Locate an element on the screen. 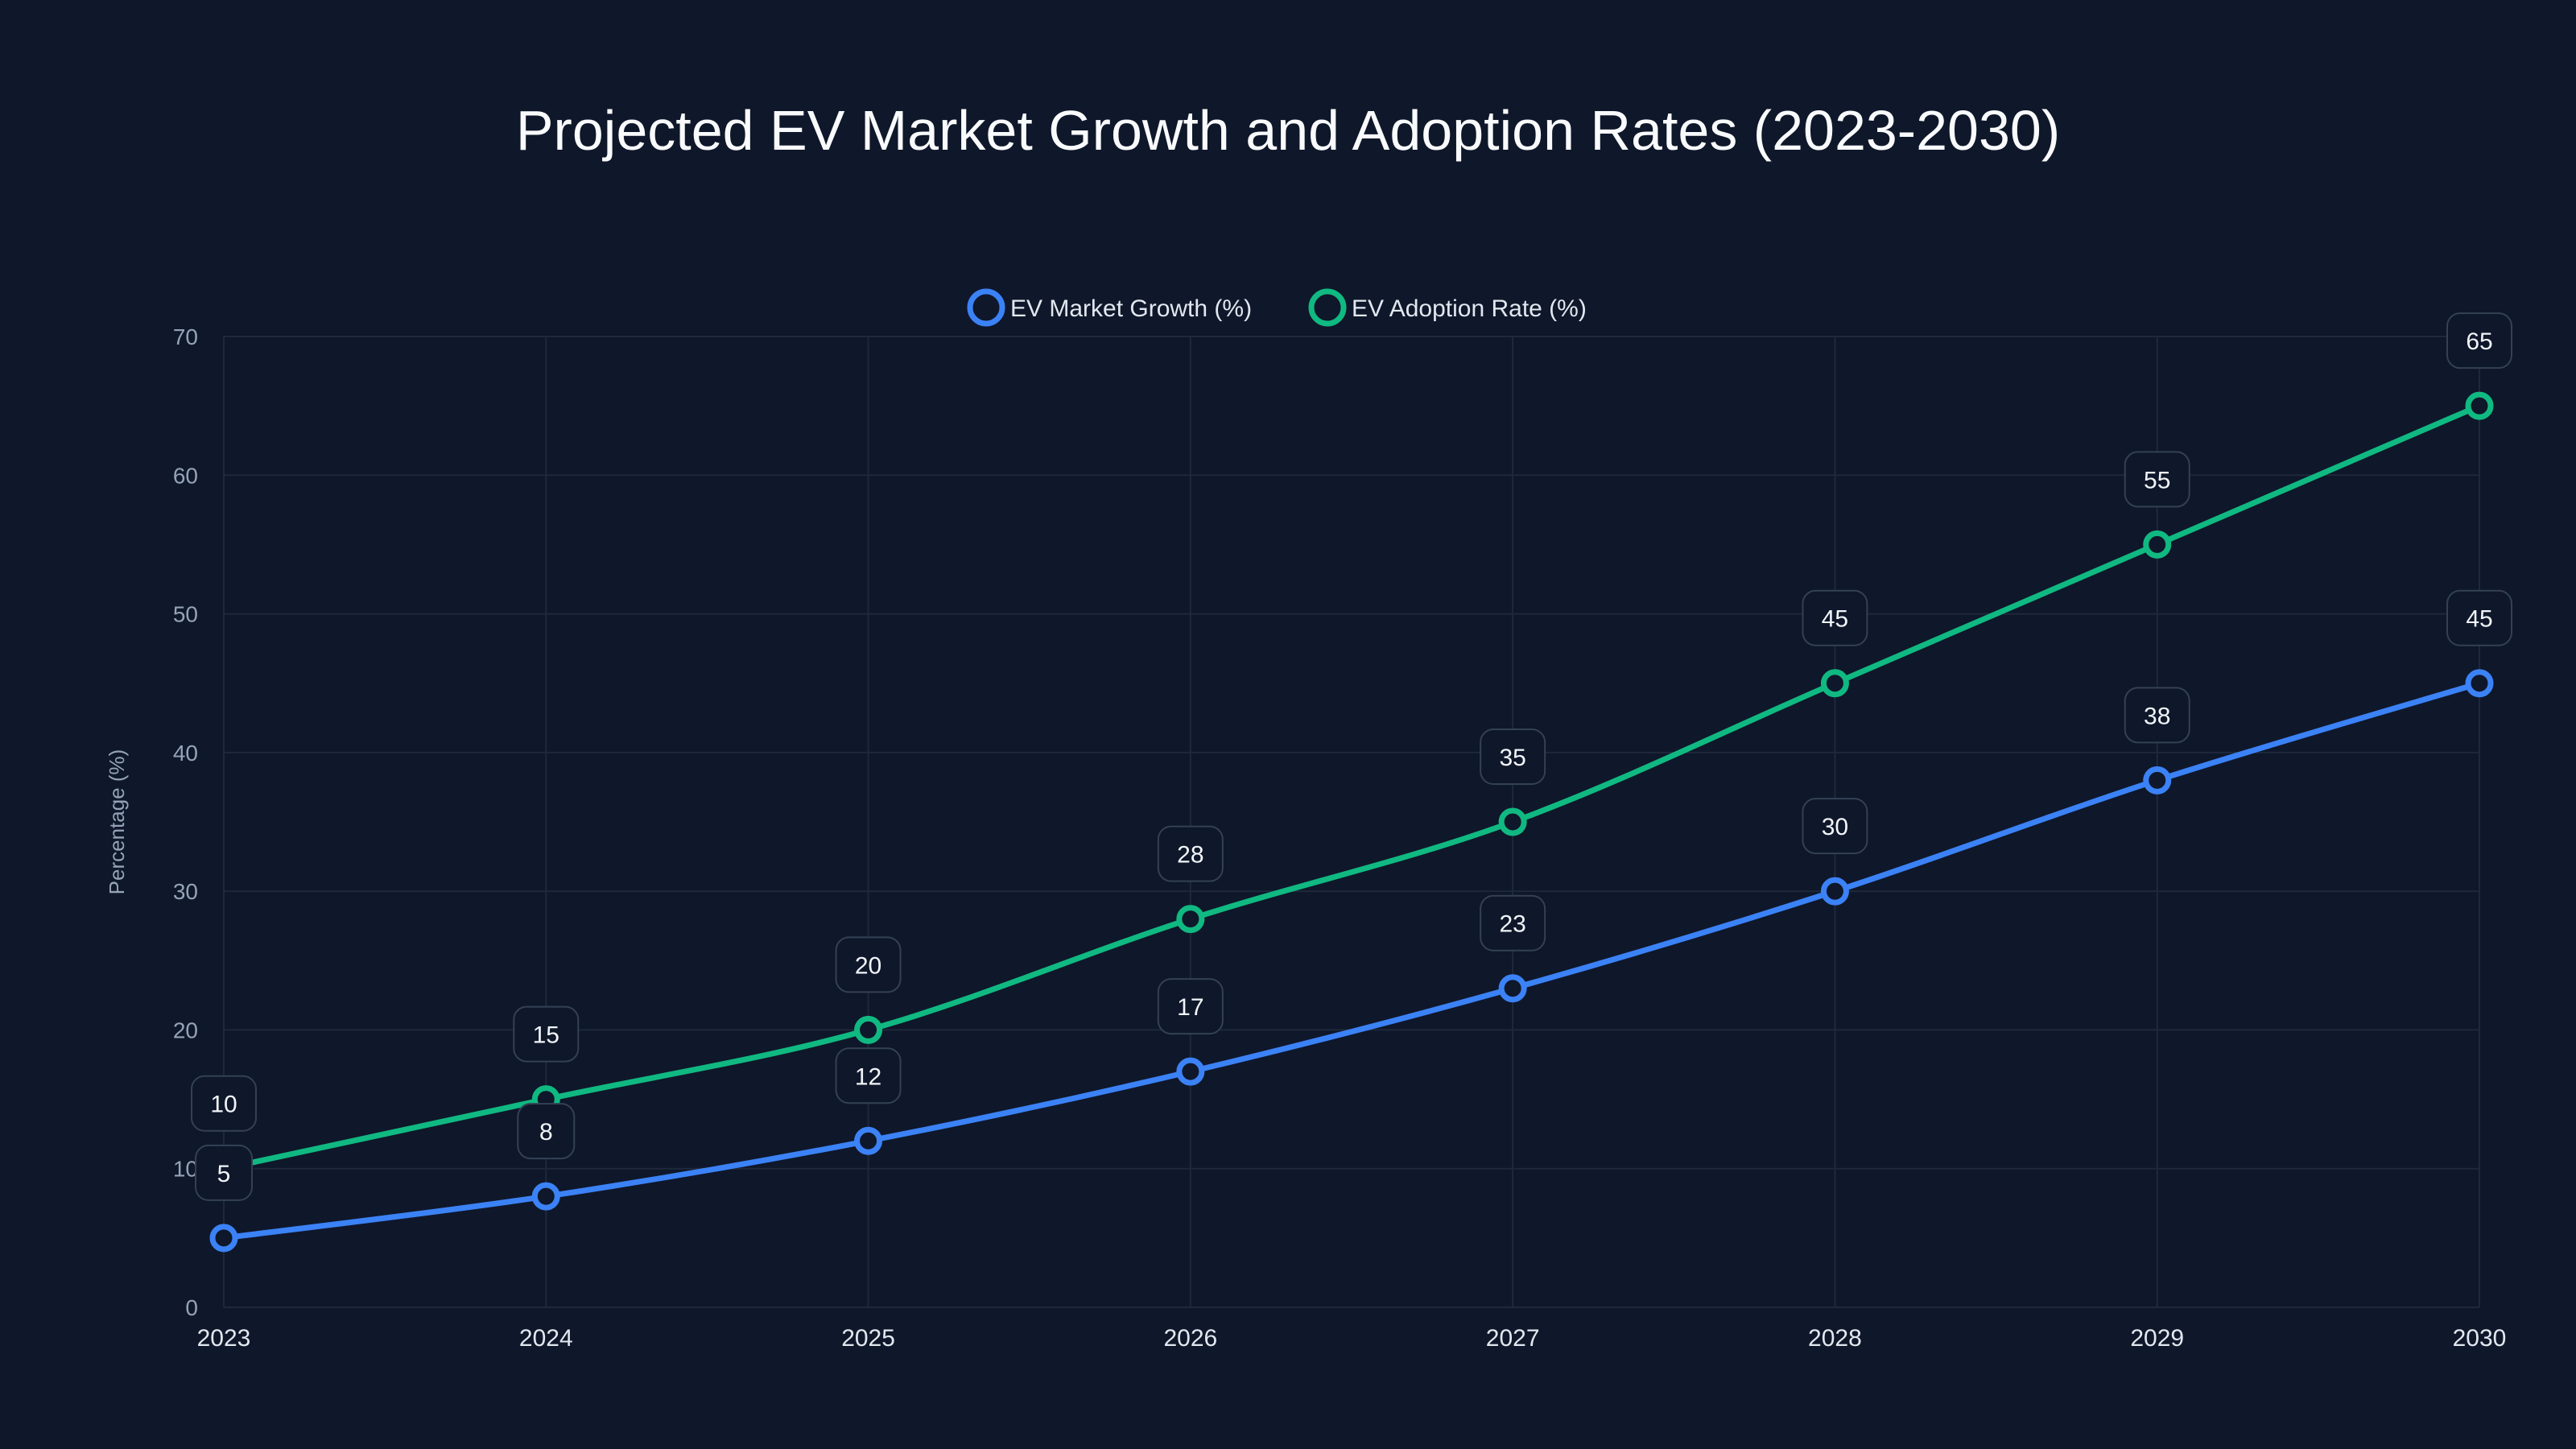  y-tick-label: 10 is located at coordinates (185, 1169).